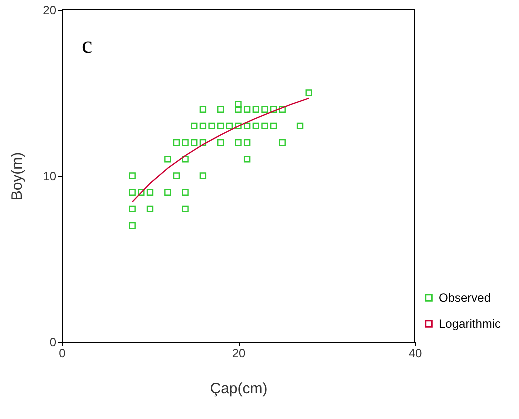 The height and width of the screenshot is (419, 519). Describe the element at coordinates (239, 389) in the screenshot. I see `x-axis-title: Çap(cm)` at that location.